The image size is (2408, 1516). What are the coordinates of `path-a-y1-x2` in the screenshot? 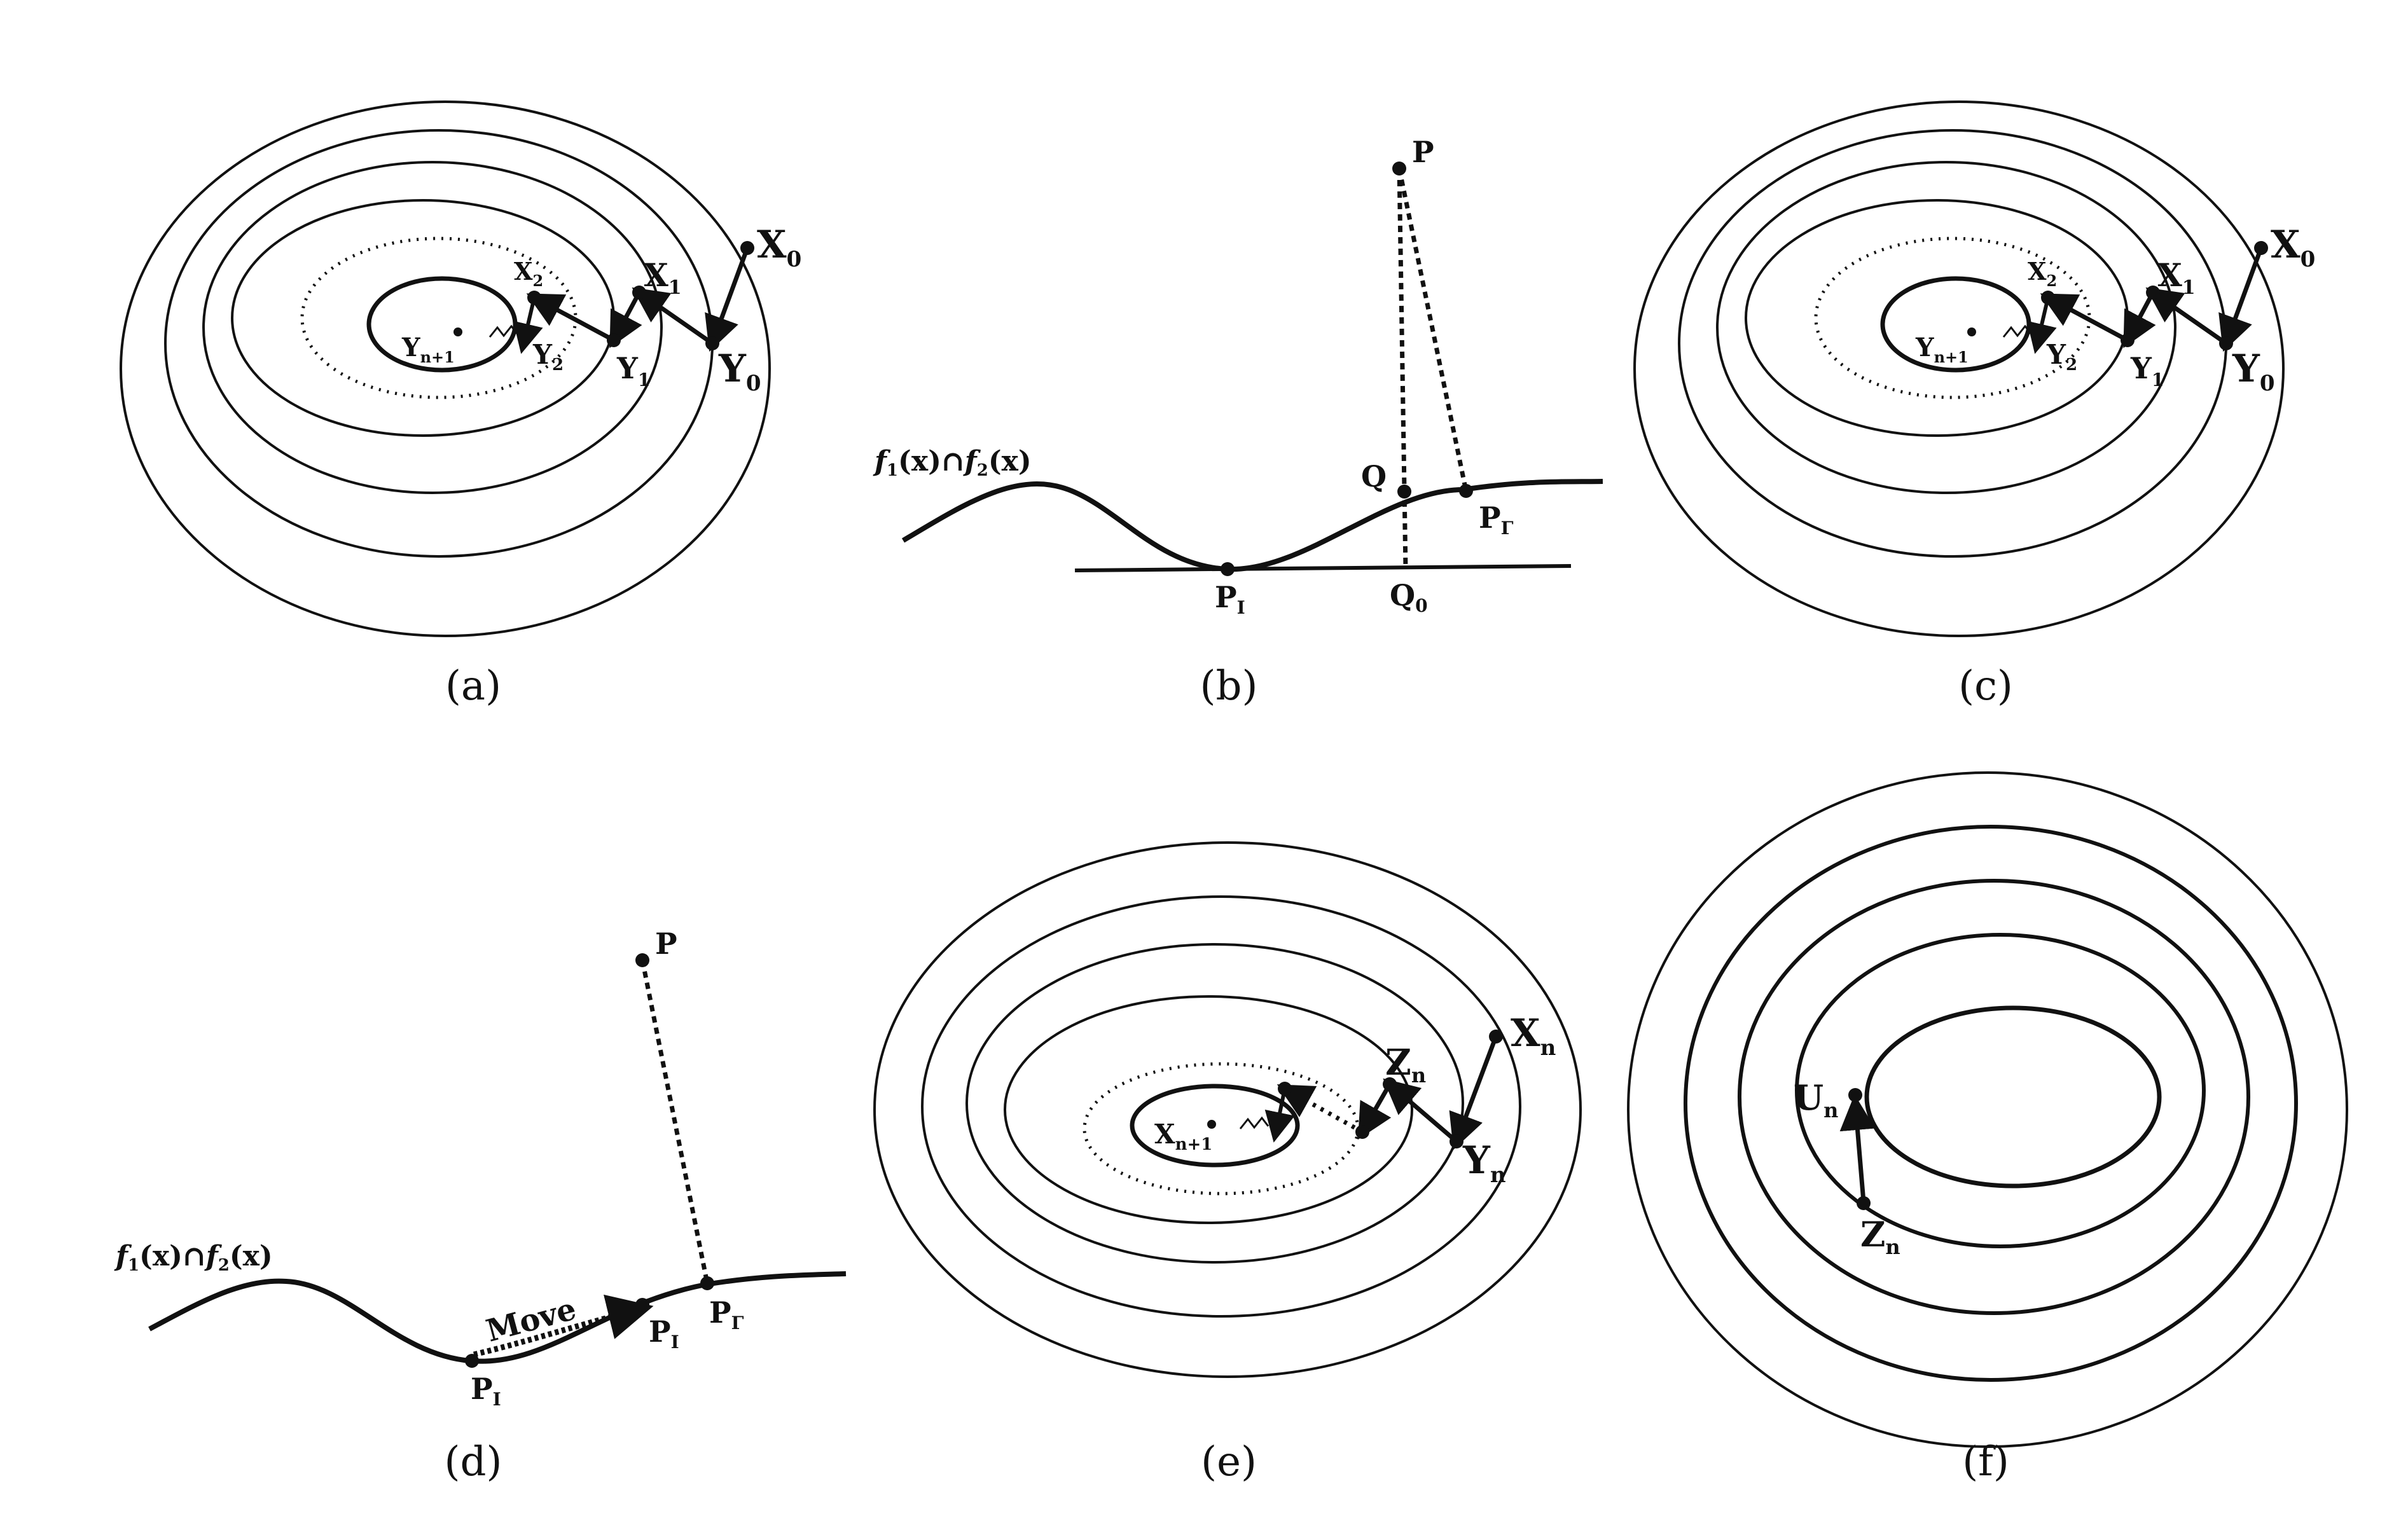 It's located at (570, 318).